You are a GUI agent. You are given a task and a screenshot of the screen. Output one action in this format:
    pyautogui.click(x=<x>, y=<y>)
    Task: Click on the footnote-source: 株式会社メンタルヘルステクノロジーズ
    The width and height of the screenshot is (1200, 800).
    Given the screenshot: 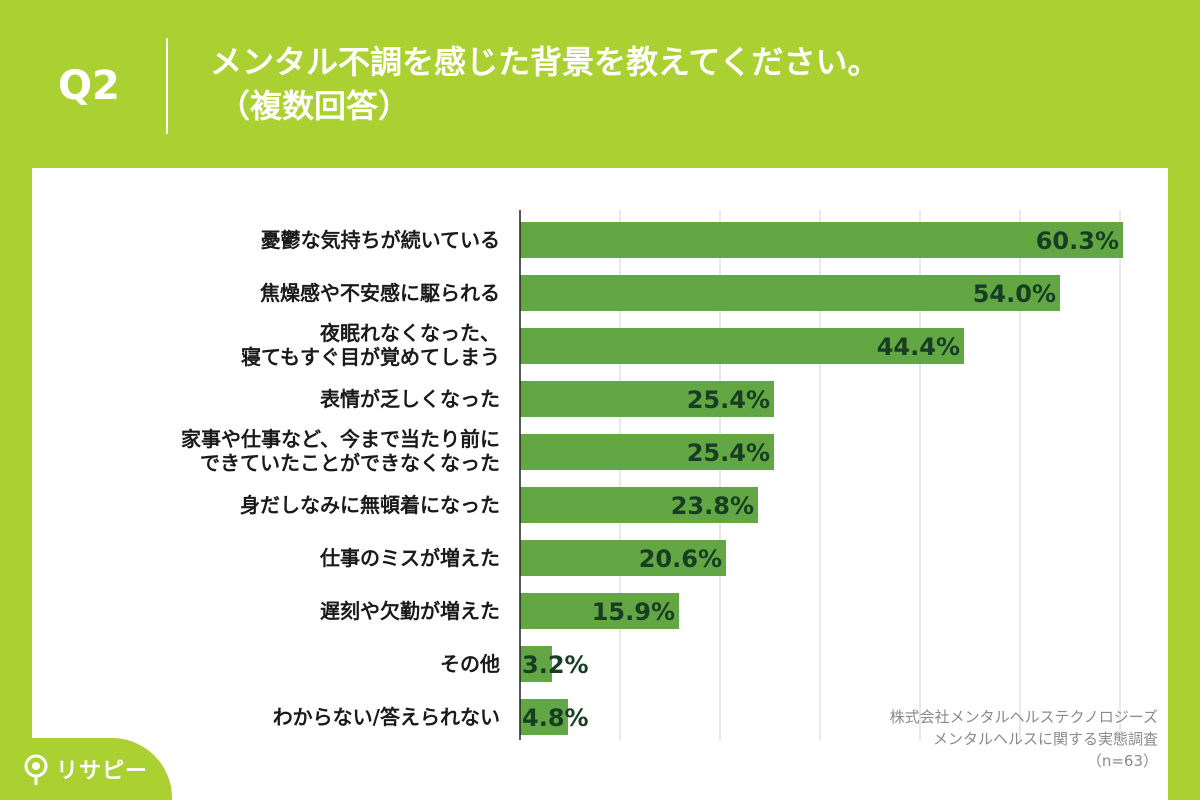 What is the action you would take?
    pyautogui.click(x=1023, y=717)
    